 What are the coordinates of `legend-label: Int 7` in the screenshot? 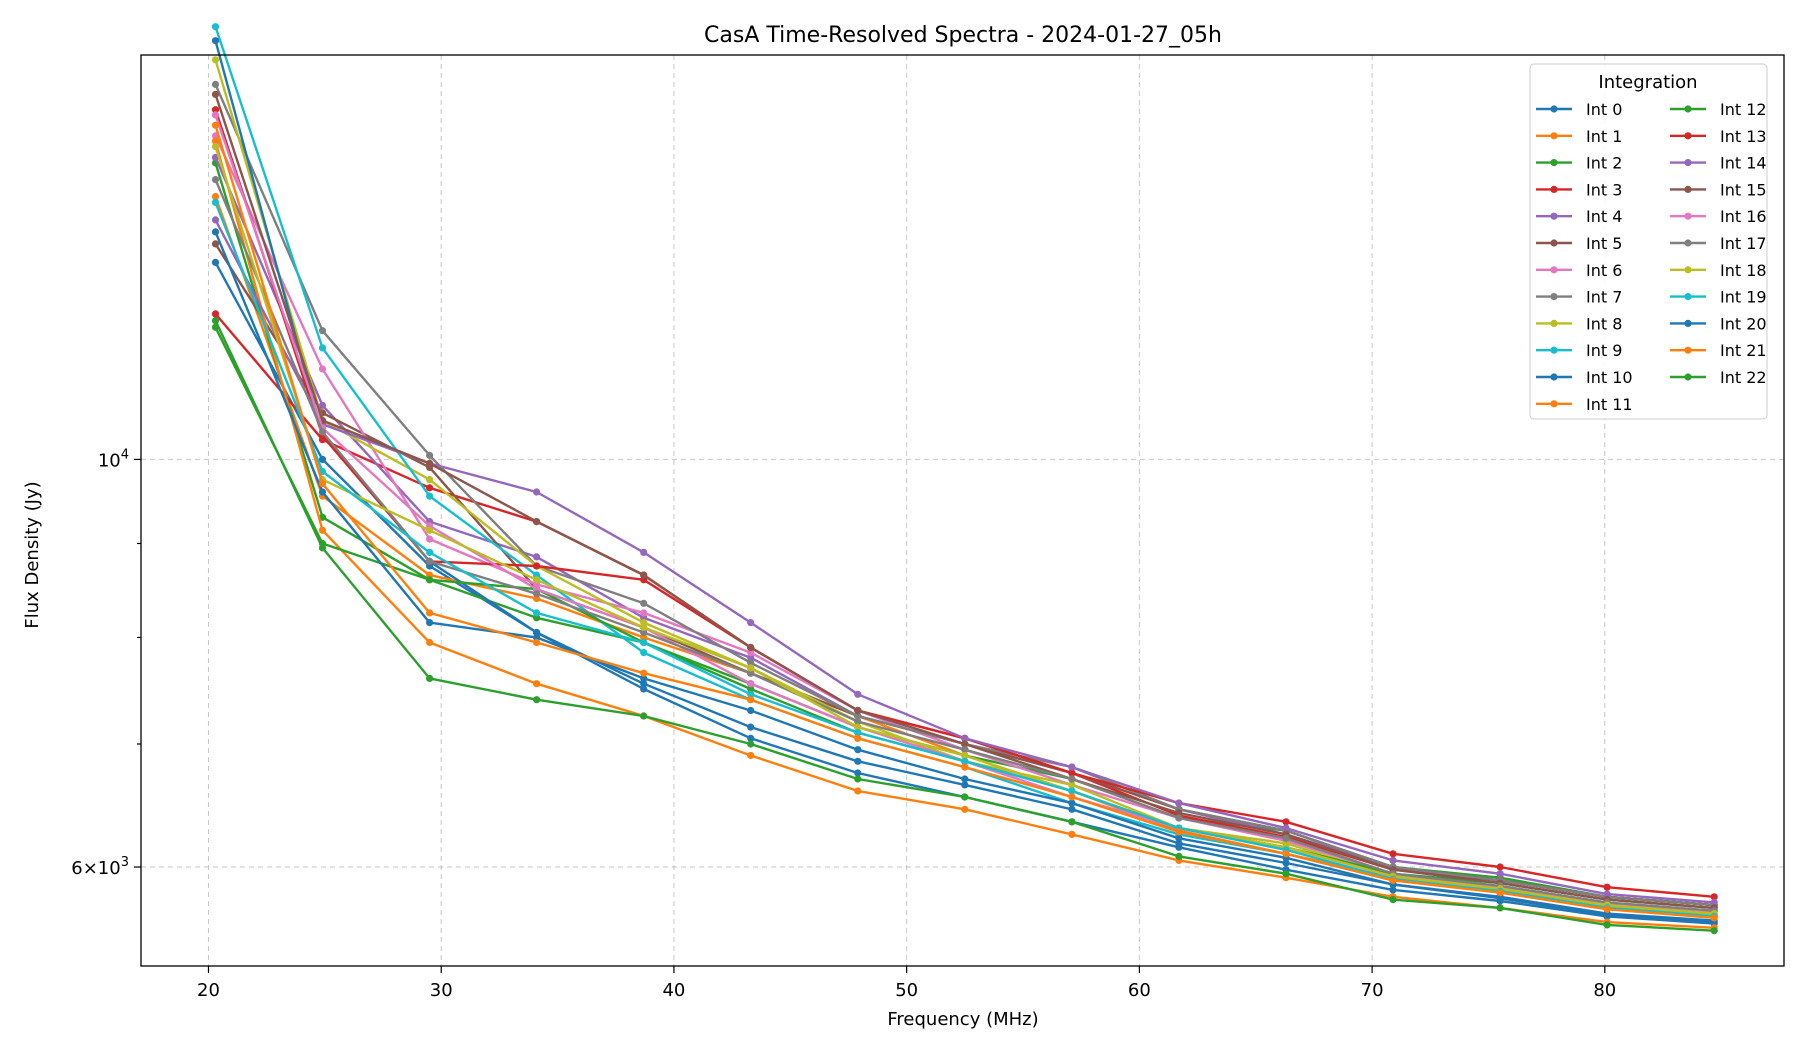 It's located at (1604, 297).